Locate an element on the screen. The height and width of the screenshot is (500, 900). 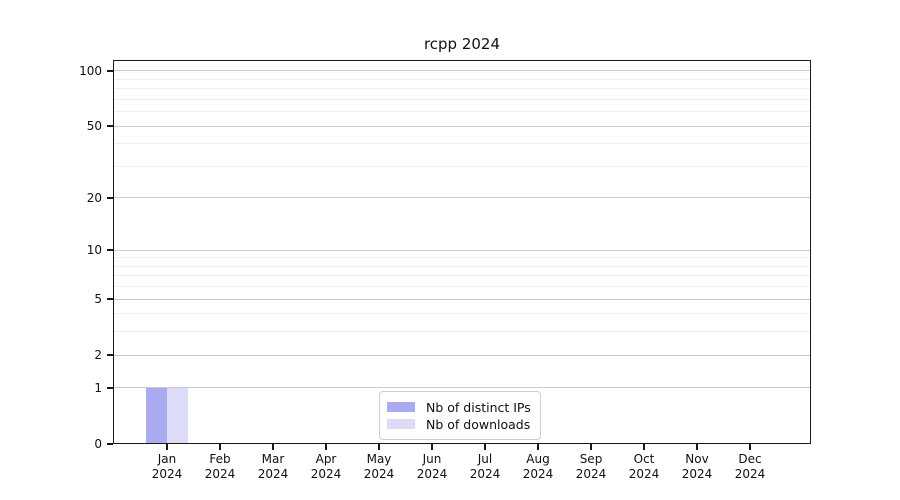
x-tick-label: May 2024 is located at coordinates (379, 466).